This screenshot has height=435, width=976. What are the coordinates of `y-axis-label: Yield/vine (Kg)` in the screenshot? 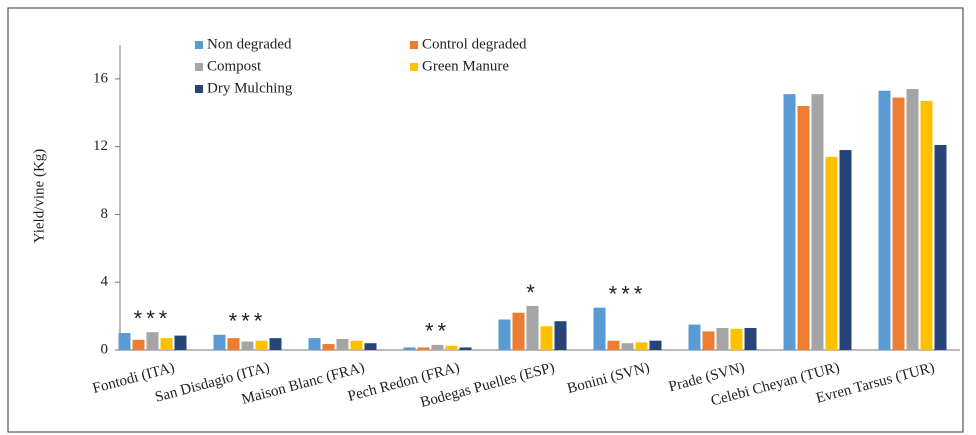 It's located at (39, 196).